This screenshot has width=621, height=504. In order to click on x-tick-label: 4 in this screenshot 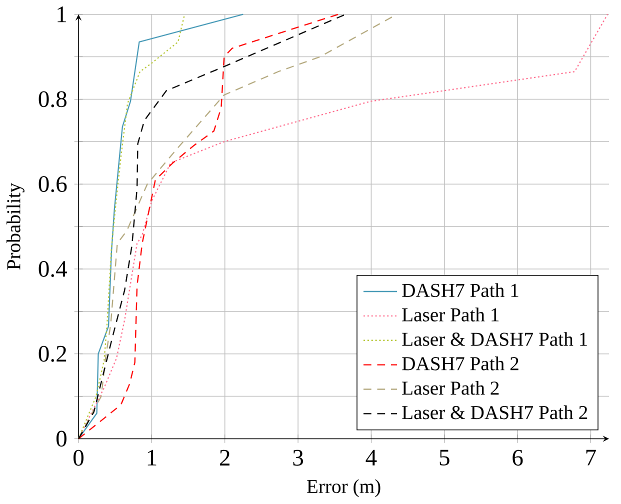, I will do `click(371, 458)`.